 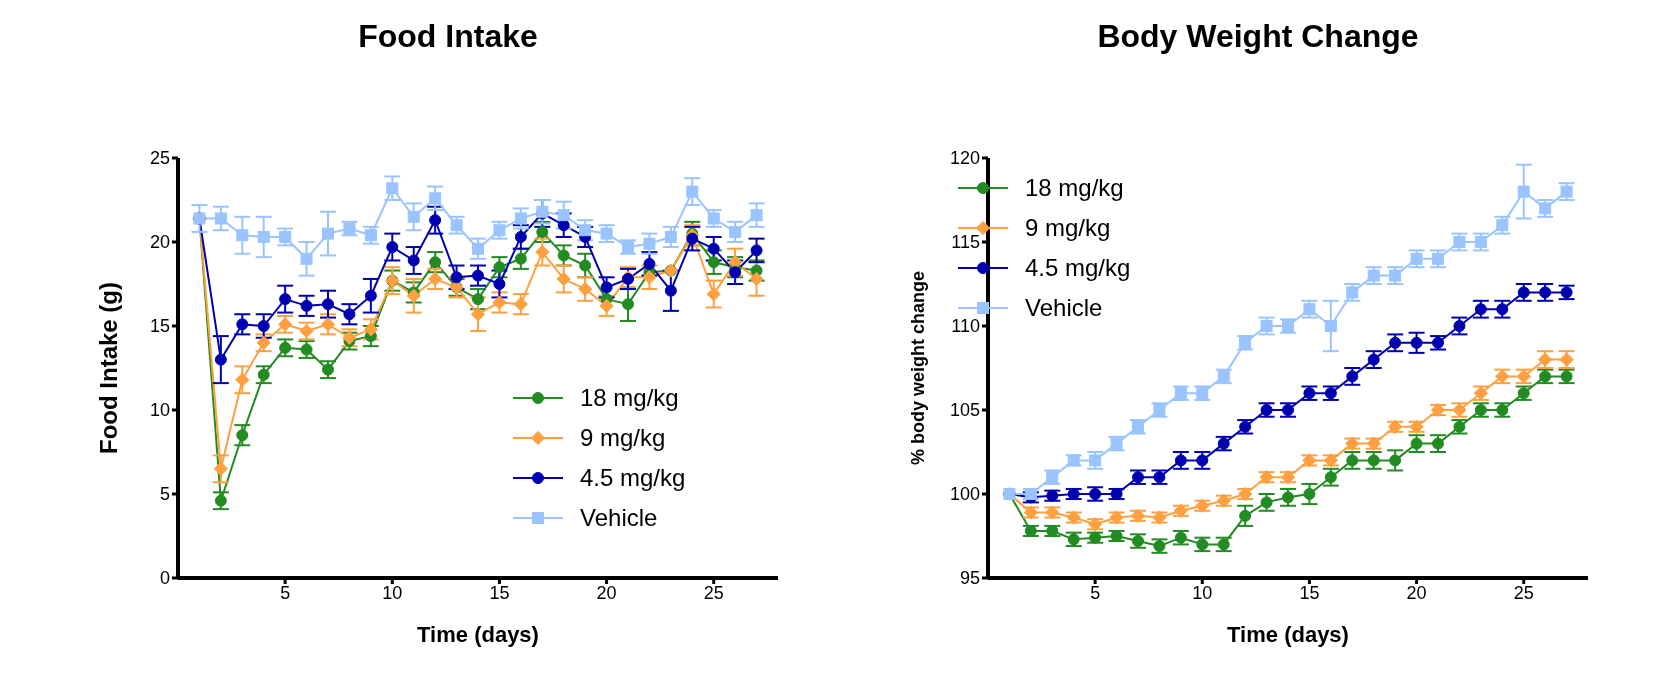 What do you see at coordinates (969, 578) in the screenshot?
I see `y-tick-label: 95` at bounding box center [969, 578].